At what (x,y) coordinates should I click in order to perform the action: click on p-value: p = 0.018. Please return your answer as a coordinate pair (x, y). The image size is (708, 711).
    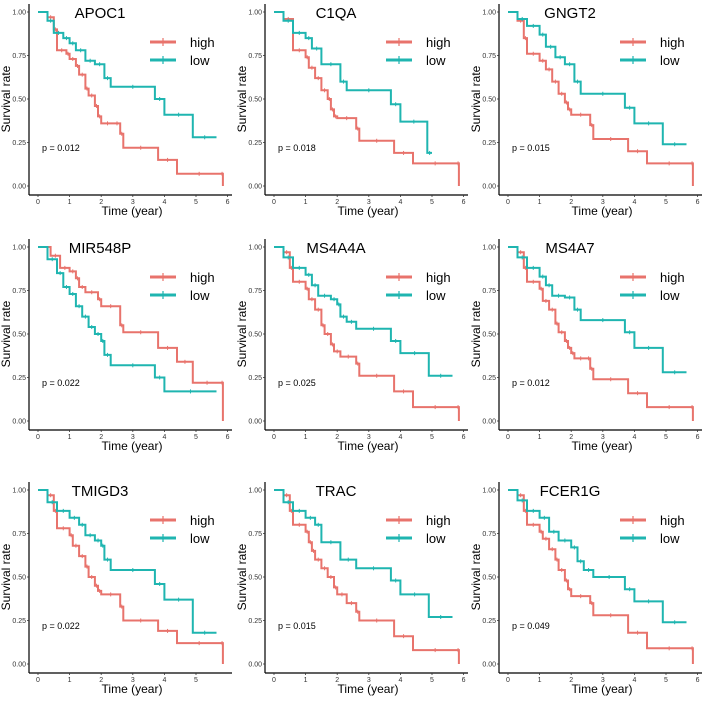
    Looking at the image, I should click on (297, 148).